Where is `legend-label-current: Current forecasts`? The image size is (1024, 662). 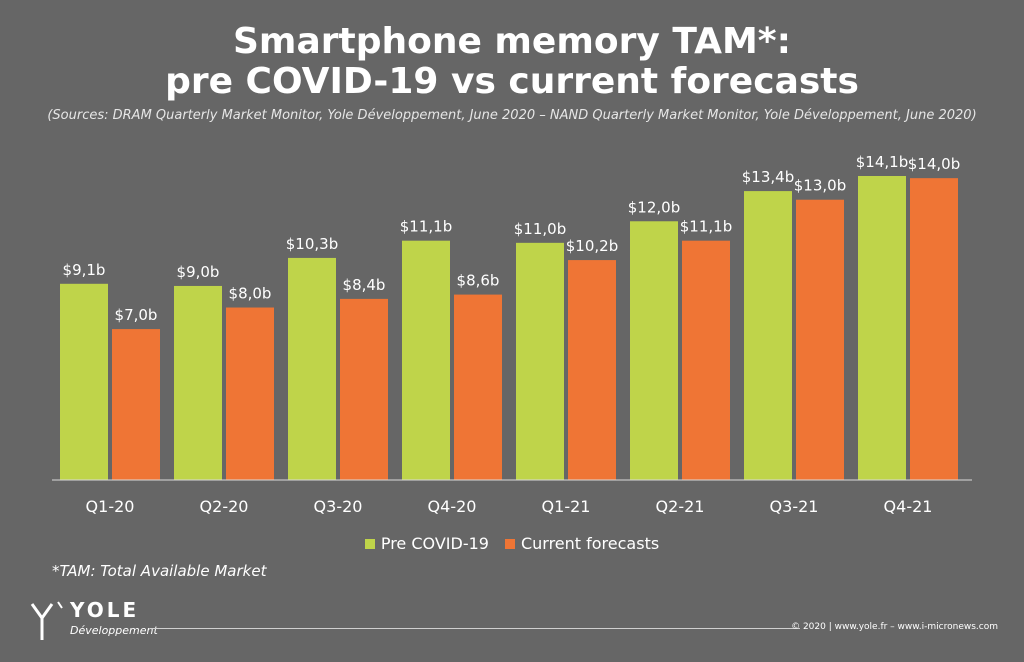 legend-label-current: Current forecasts is located at coordinates (590, 543).